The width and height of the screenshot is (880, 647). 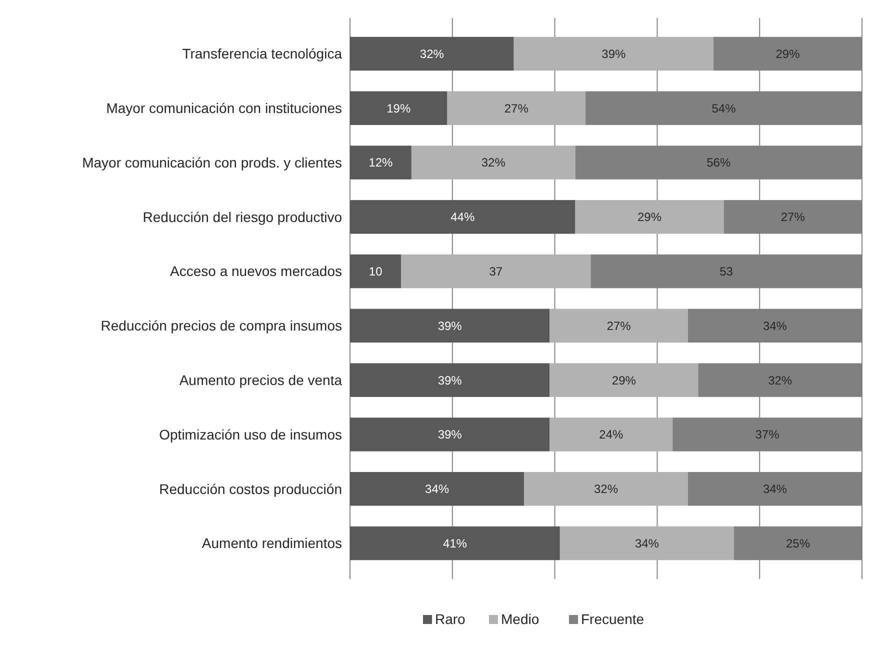 I want to click on y-tick-label: Reducción precios de compra insumos, so click(x=221, y=326).